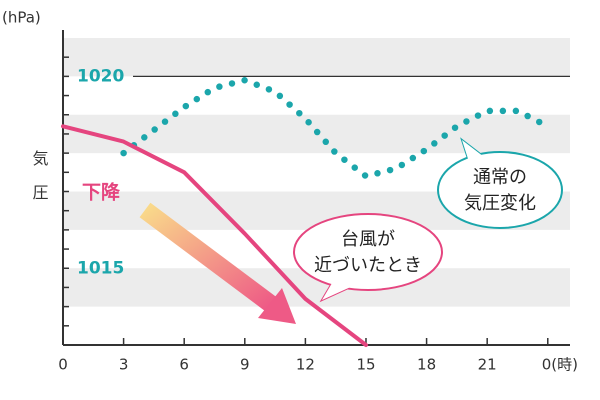 The height and width of the screenshot is (400, 600). What do you see at coordinates (100, 268) in the screenshot?
I see `y-tick-label: 1015` at bounding box center [100, 268].